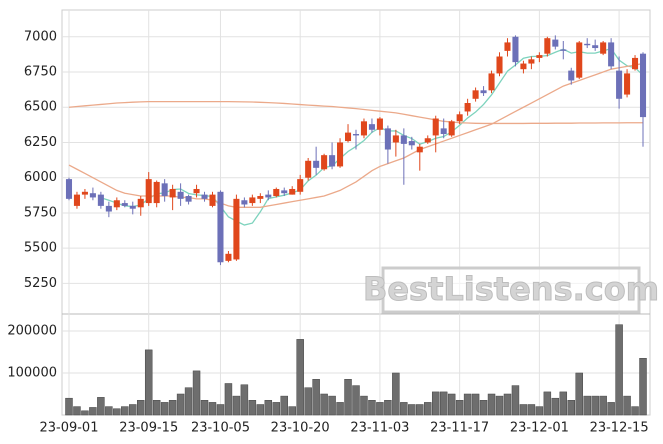 This screenshot has height=444, width=663. I want to click on watermark-frame, so click(511, 290).